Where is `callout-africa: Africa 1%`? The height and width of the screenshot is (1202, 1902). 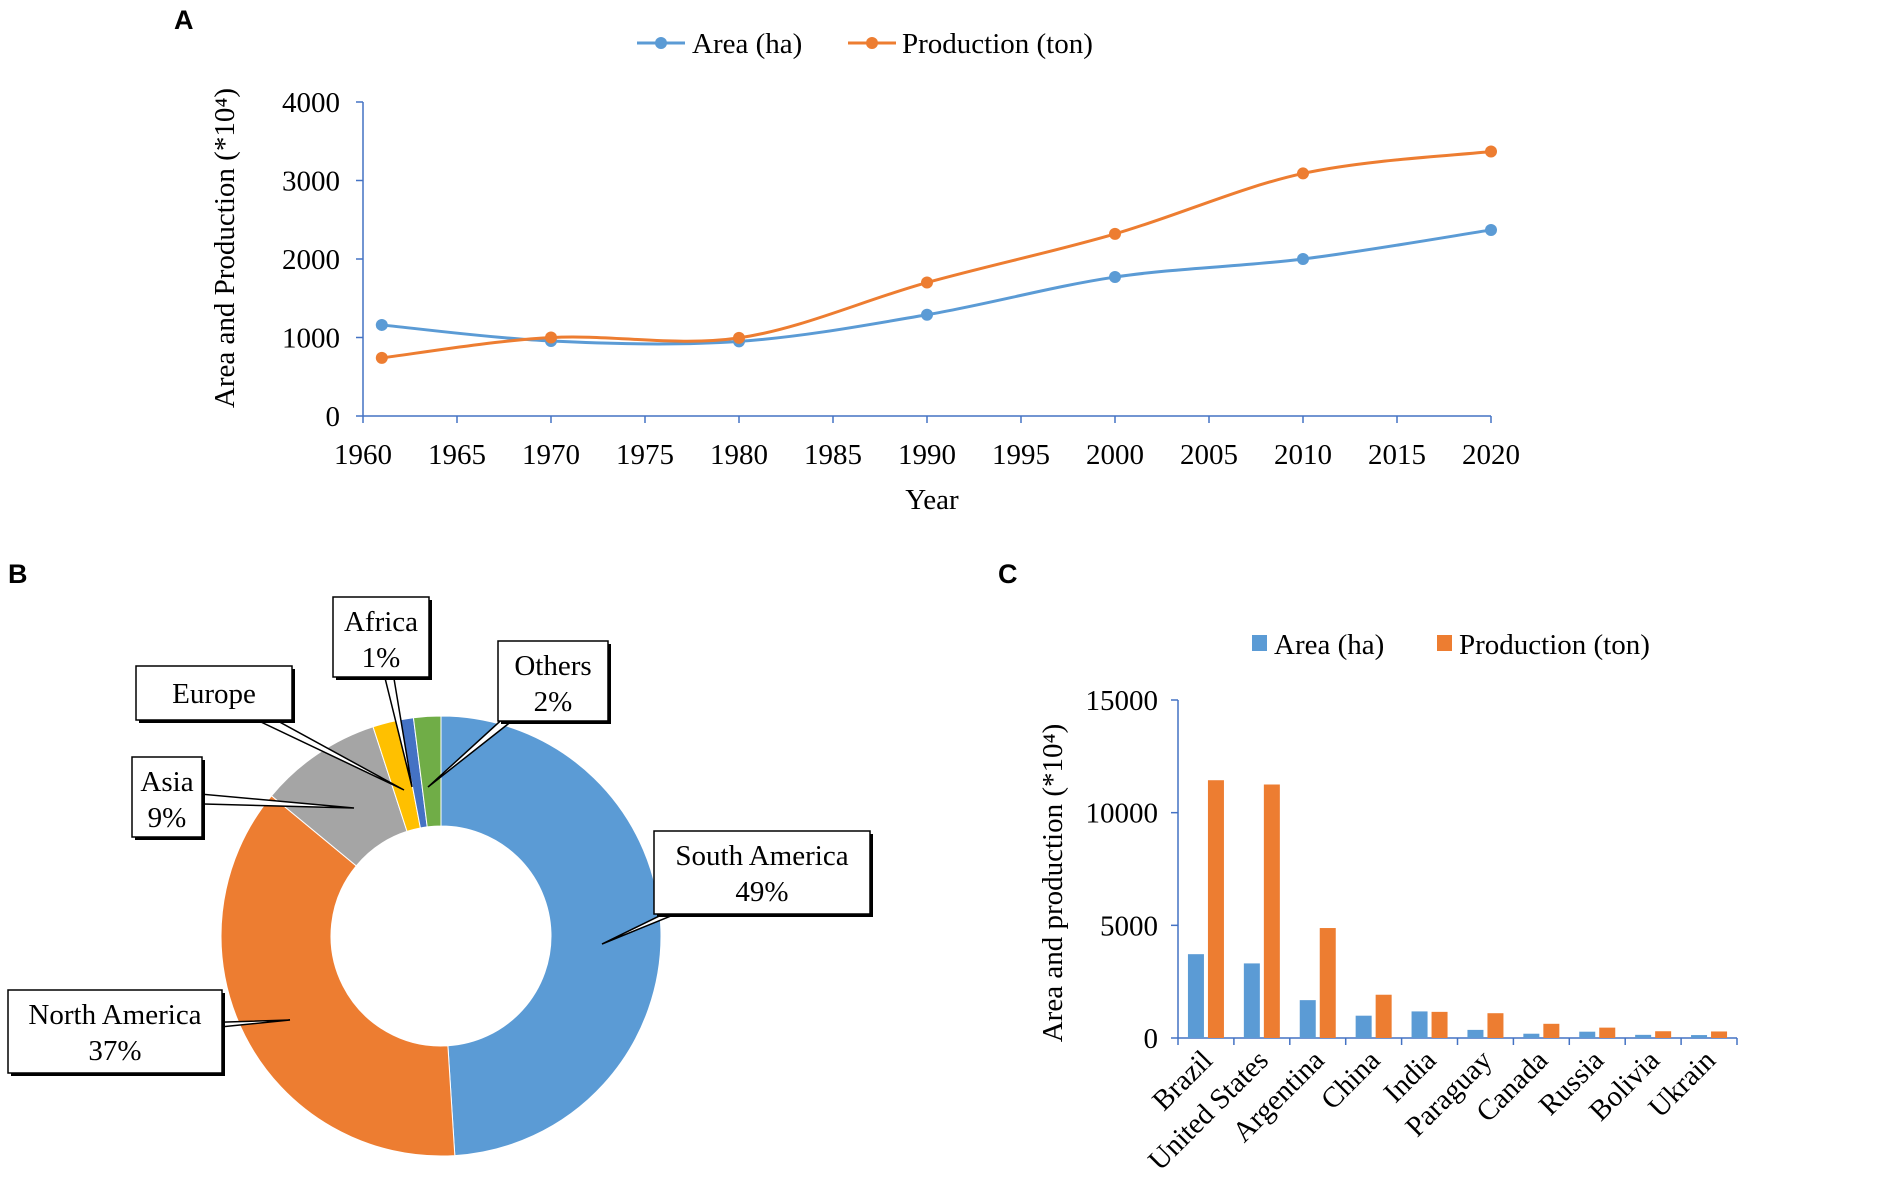 callout-africa: Africa 1% is located at coordinates (382, 692).